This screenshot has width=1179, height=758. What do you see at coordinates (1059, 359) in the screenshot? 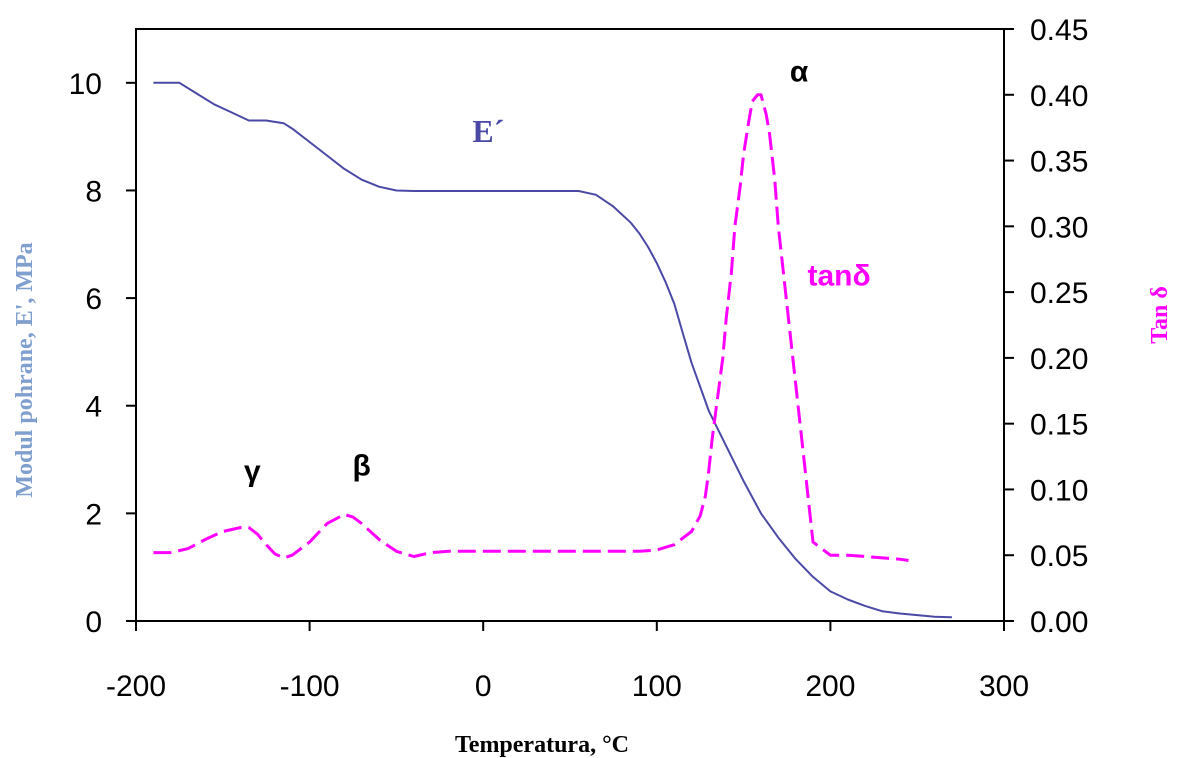
I see `y-right-tick-label: 0.20` at bounding box center [1059, 359].